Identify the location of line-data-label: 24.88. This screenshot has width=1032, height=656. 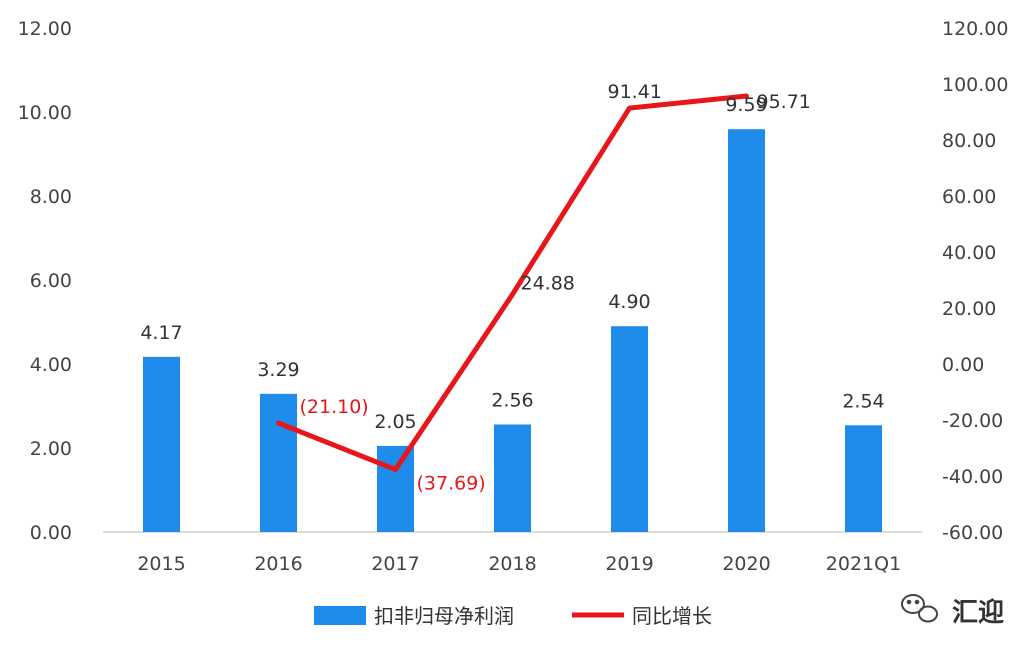
(548, 283).